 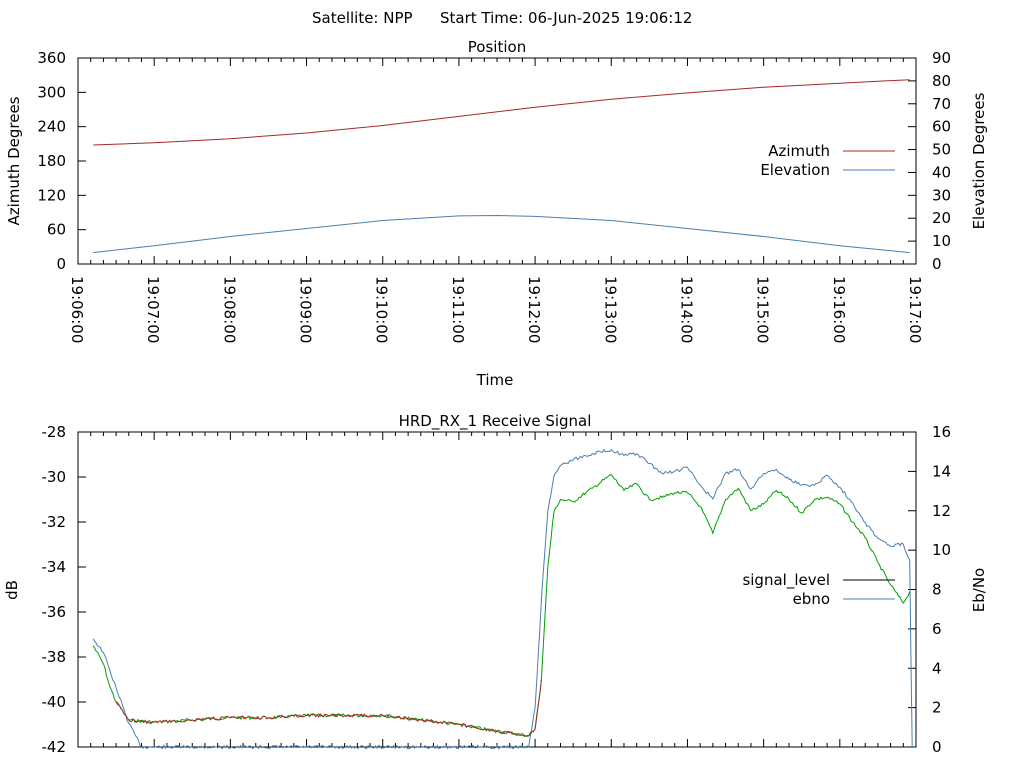 What do you see at coordinates (501, 234) in the screenshot?
I see `elevation-line` at bounding box center [501, 234].